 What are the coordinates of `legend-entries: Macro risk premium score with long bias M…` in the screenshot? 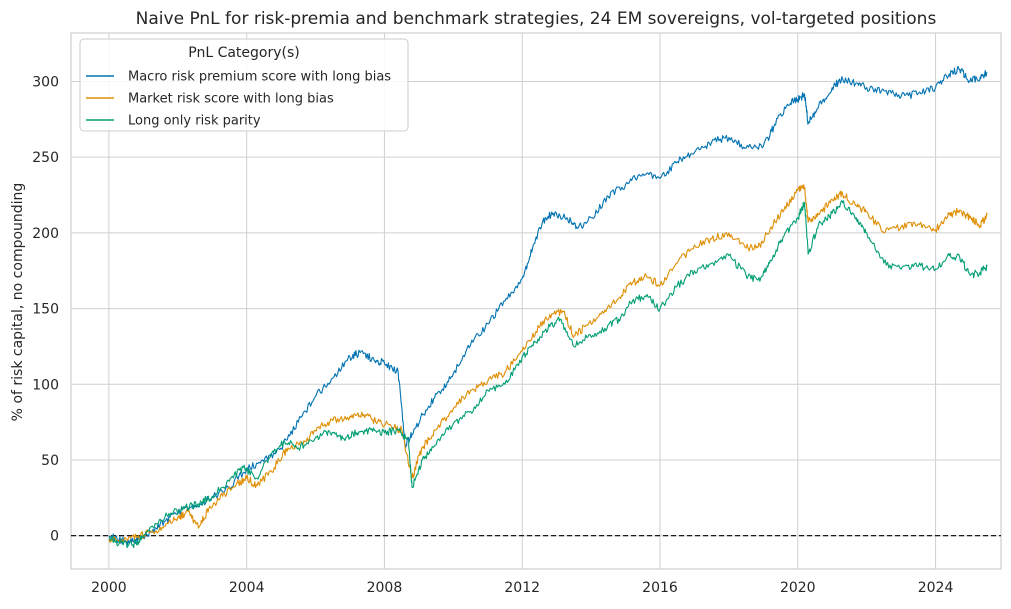 It's located at (238, 99).